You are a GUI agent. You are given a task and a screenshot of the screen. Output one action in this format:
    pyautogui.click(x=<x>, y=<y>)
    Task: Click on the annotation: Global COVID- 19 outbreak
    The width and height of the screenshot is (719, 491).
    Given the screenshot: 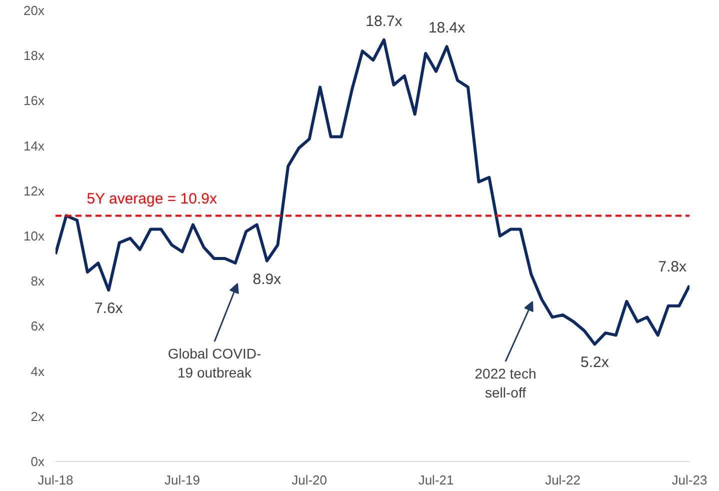 What is the action you would take?
    pyautogui.click(x=215, y=363)
    